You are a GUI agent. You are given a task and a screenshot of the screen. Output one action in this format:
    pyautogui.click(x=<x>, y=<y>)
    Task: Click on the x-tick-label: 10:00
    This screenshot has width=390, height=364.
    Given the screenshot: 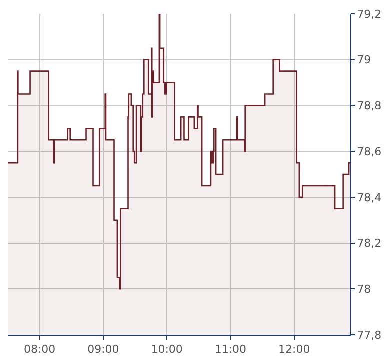 What is the action you would take?
    pyautogui.click(x=167, y=349)
    